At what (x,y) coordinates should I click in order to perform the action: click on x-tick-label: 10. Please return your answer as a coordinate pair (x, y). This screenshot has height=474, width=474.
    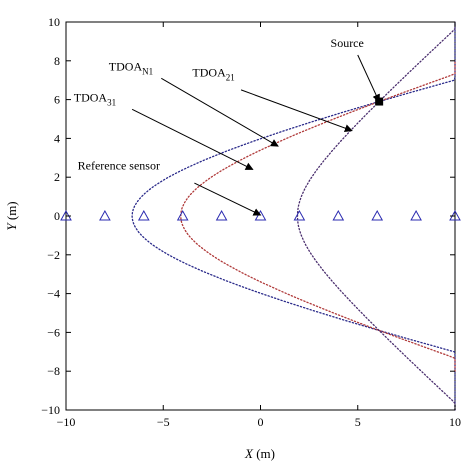
    Looking at the image, I should click on (455, 422).